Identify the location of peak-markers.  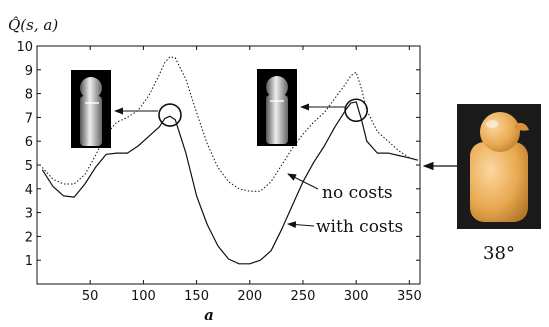
(263, 112).